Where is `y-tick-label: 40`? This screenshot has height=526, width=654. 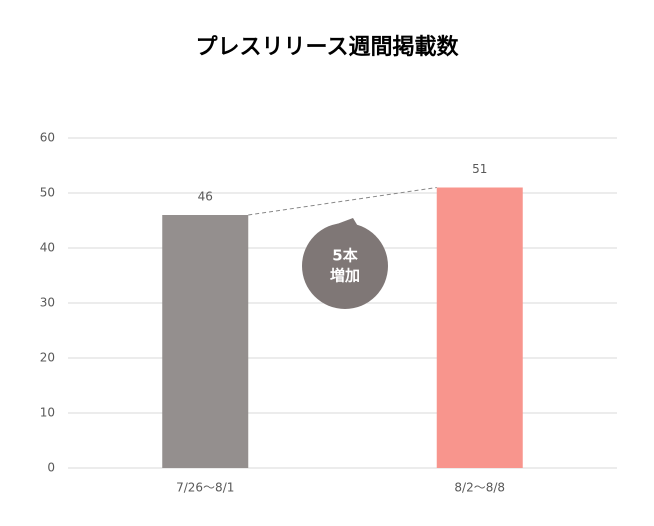 y-tick-label: 40 is located at coordinates (47, 248).